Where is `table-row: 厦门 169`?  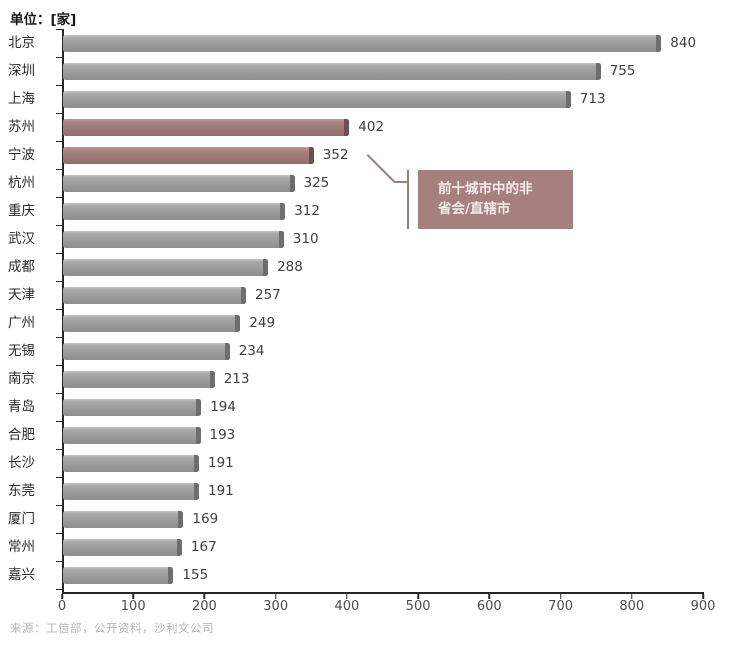 table-row: 厦门 169 is located at coordinates (370, 519).